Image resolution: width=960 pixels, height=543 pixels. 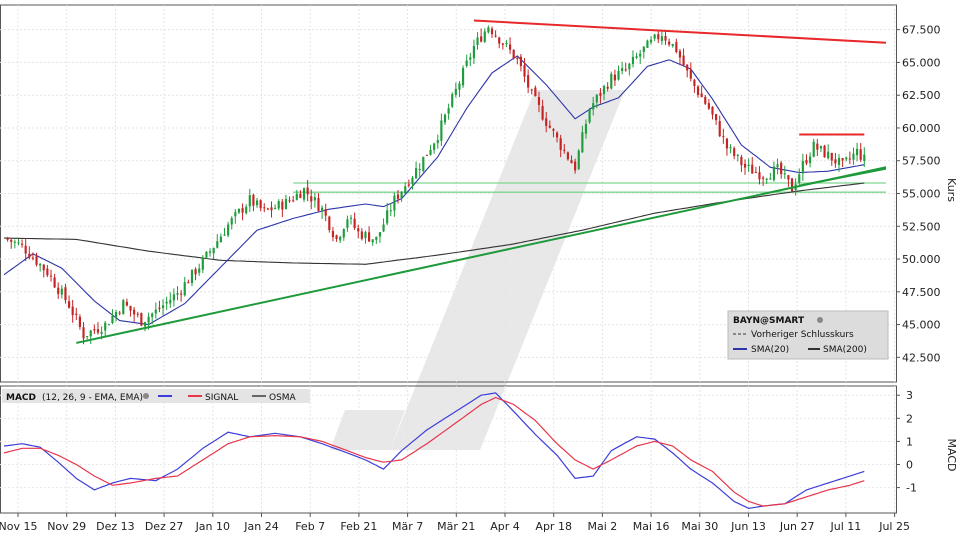 What do you see at coordinates (921, 357) in the screenshot?
I see `y-tick-label: 42.500` at bounding box center [921, 357].